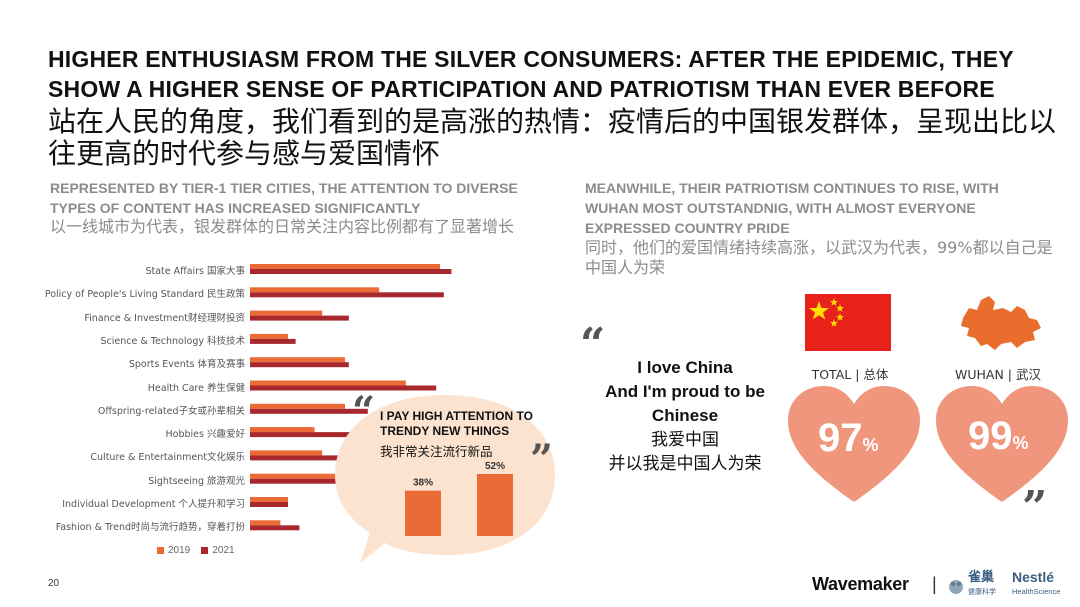 This screenshot has width=1080, height=607. I want to click on callout-bar-label: 38%, so click(423, 483).